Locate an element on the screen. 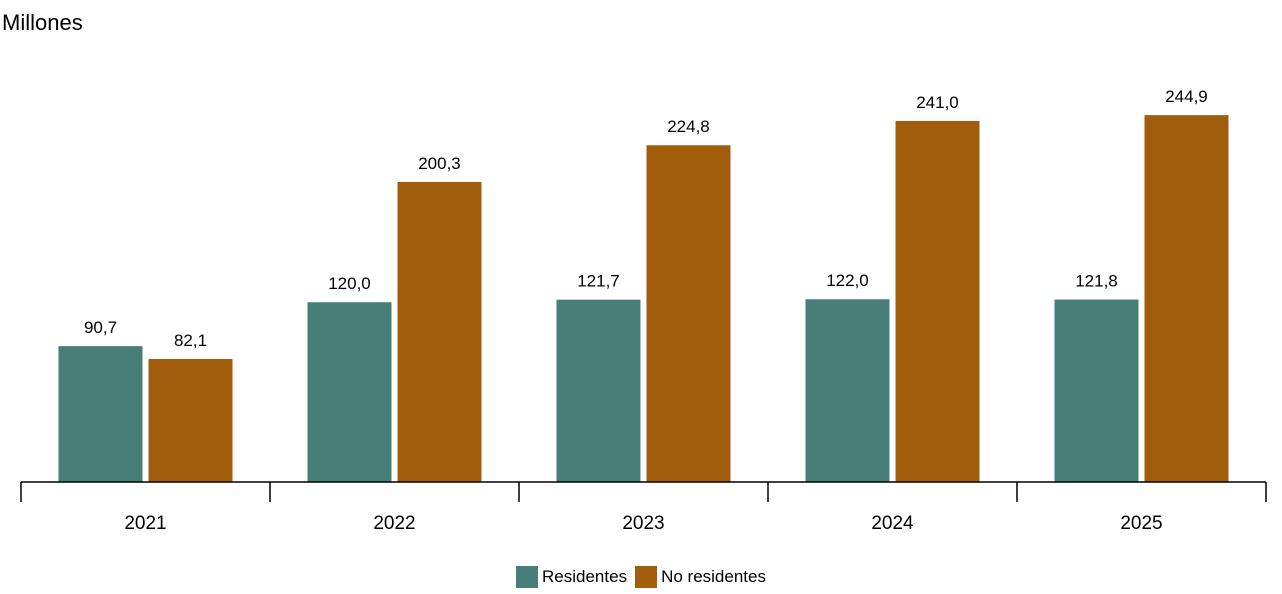 This screenshot has height=594, width=1282. bar-no-residentes-2025 is located at coordinates (1186, 298).